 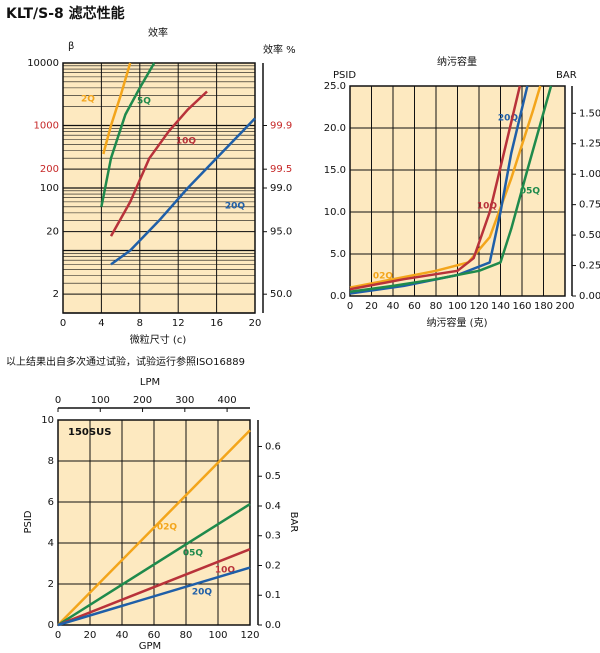 What do you see at coordinates (436, 306) in the screenshot?
I see `x-tick-label: 80` at bounding box center [436, 306].